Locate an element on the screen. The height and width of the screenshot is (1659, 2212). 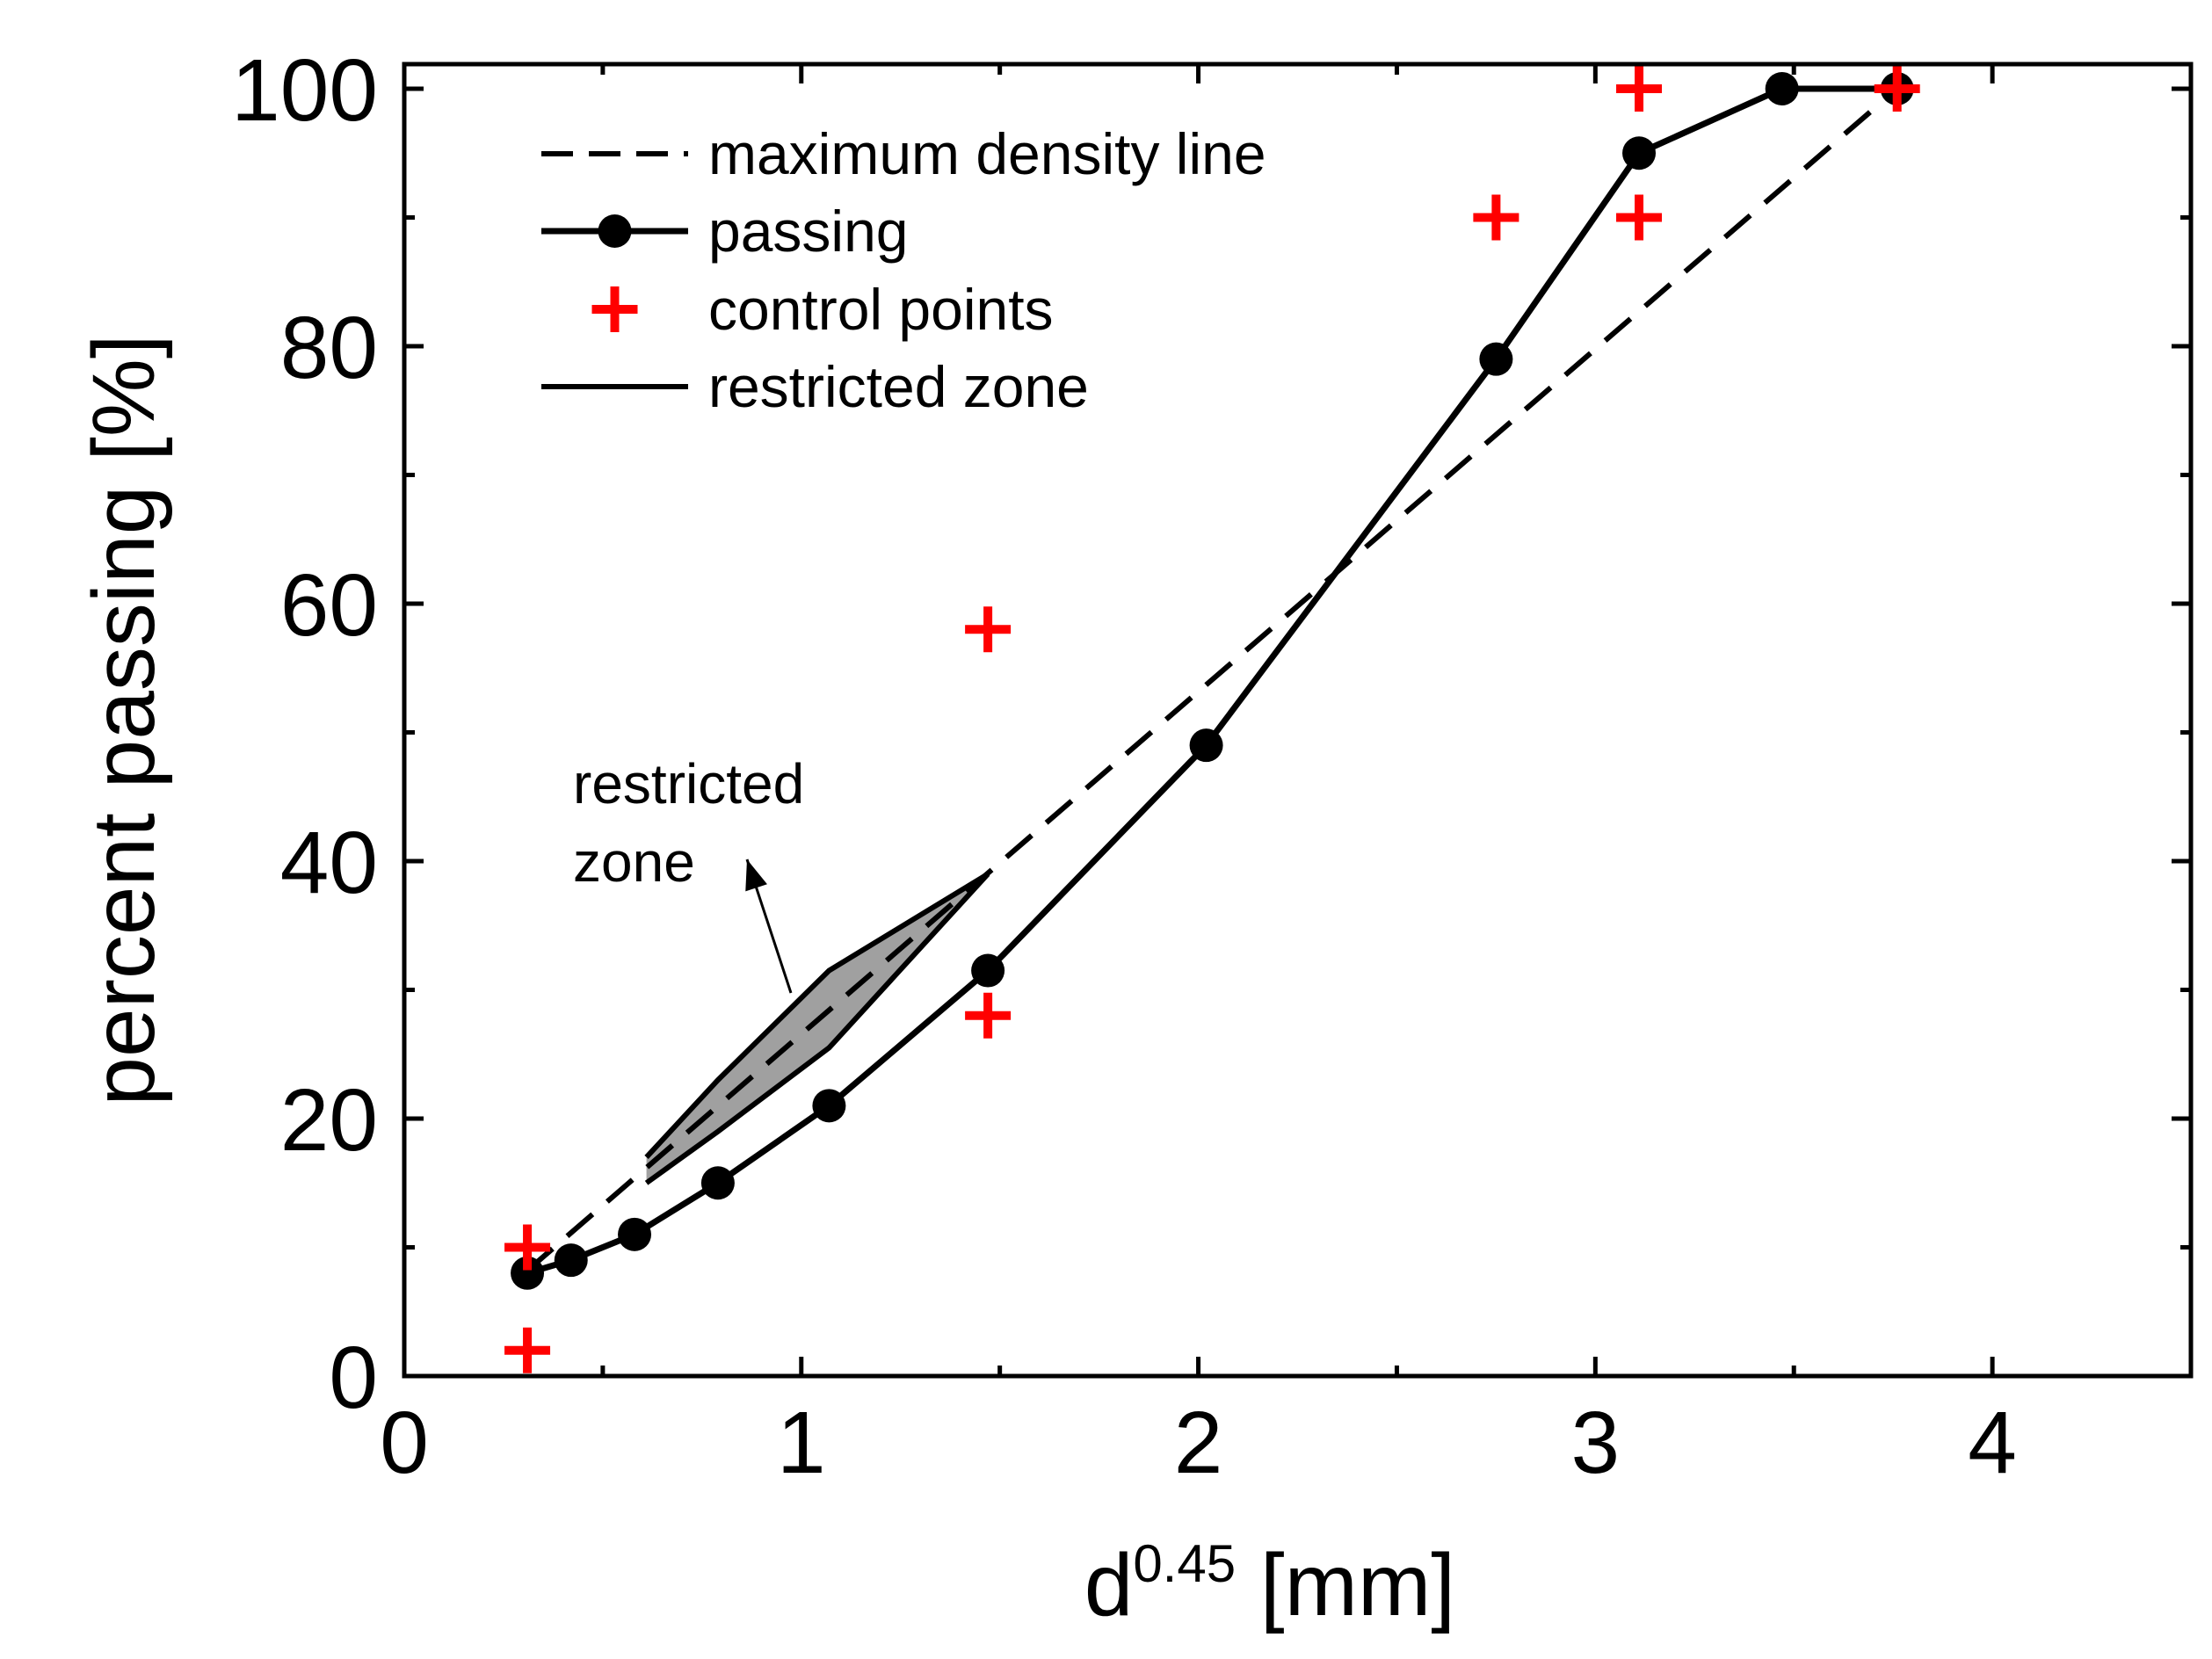
legend-item: restricted zone is located at coordinates (815, 386).